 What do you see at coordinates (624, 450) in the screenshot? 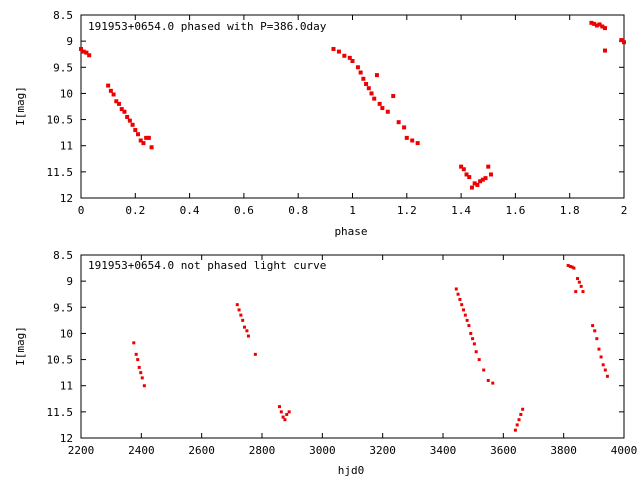
I see `x-tick-label: 4000` at bounding box center [624, 450].